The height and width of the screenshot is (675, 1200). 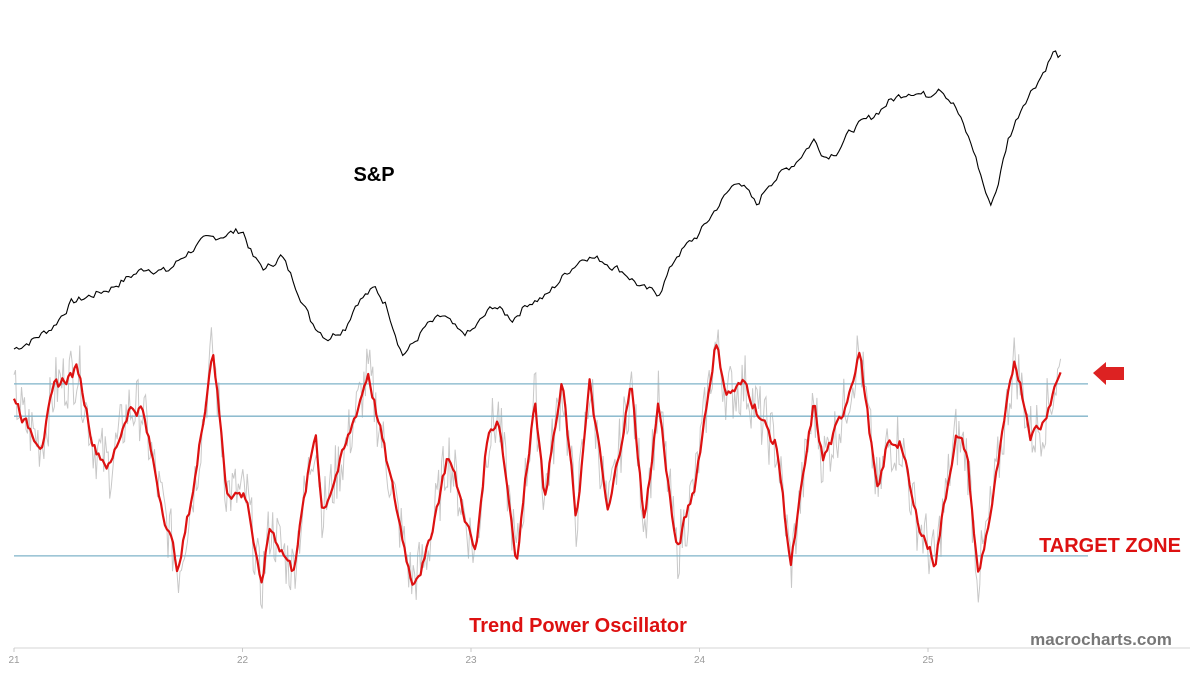 What do you see at coordinates (373, 175) in the screenshot?
I see `sp-series-label: S&P` at bounding box center [373, 175].